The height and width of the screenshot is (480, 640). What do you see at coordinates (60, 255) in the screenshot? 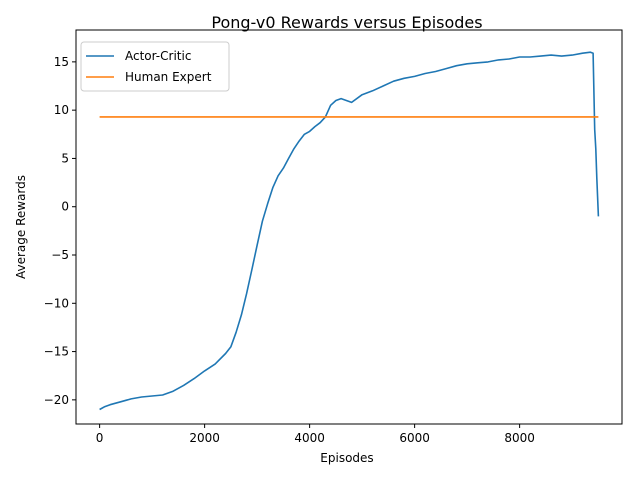
I see `y-tick-label: −5` at bounding box center [60, 255].